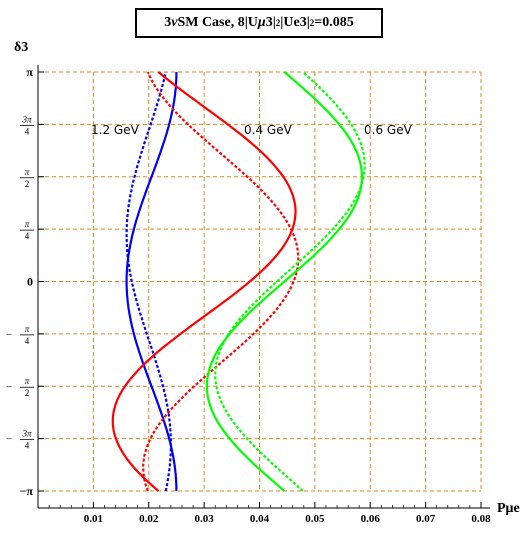 This screenshot has height=542, width=532. I want to click on series-1-2-gev-solid, so click(151, 281).